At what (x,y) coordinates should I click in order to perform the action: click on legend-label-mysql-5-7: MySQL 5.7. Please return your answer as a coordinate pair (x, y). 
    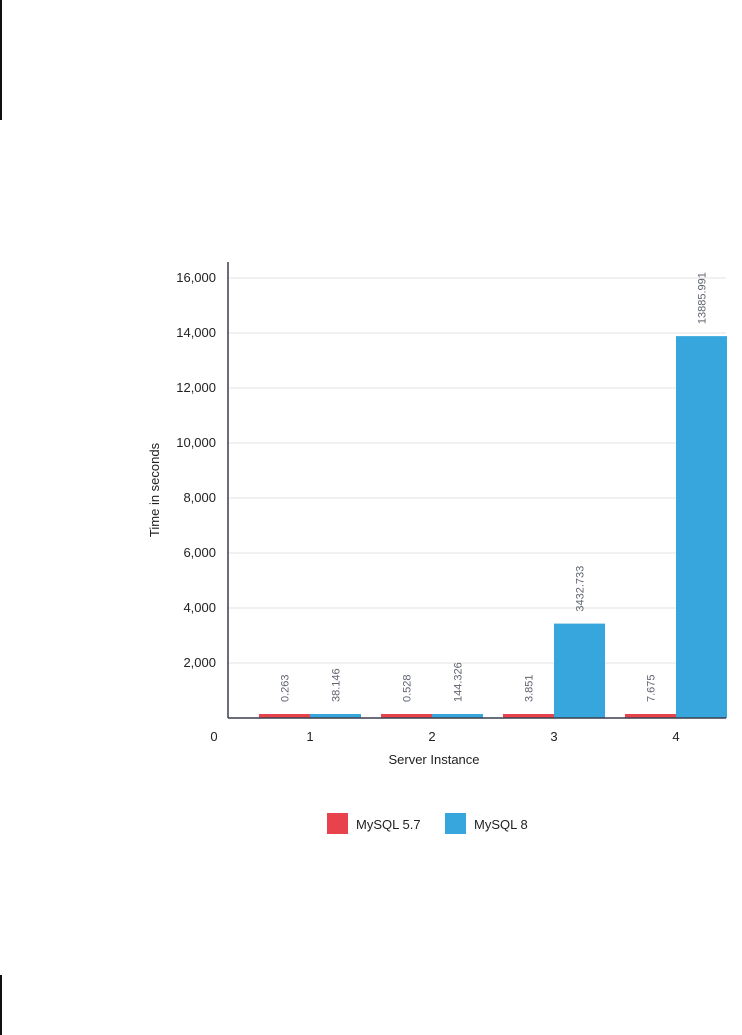
    Looking at the image, I should click on (388, 824).